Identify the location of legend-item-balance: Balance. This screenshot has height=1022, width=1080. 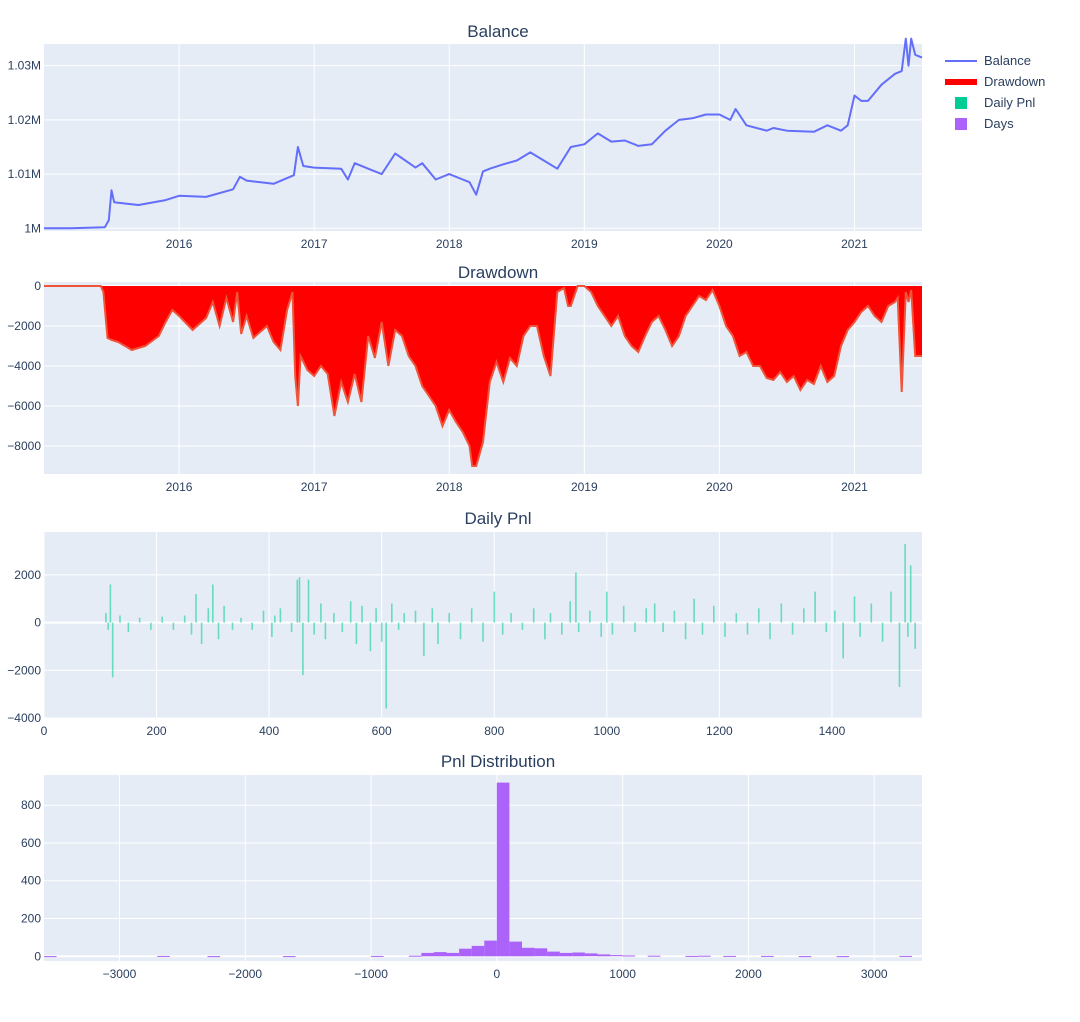
(988, 60).